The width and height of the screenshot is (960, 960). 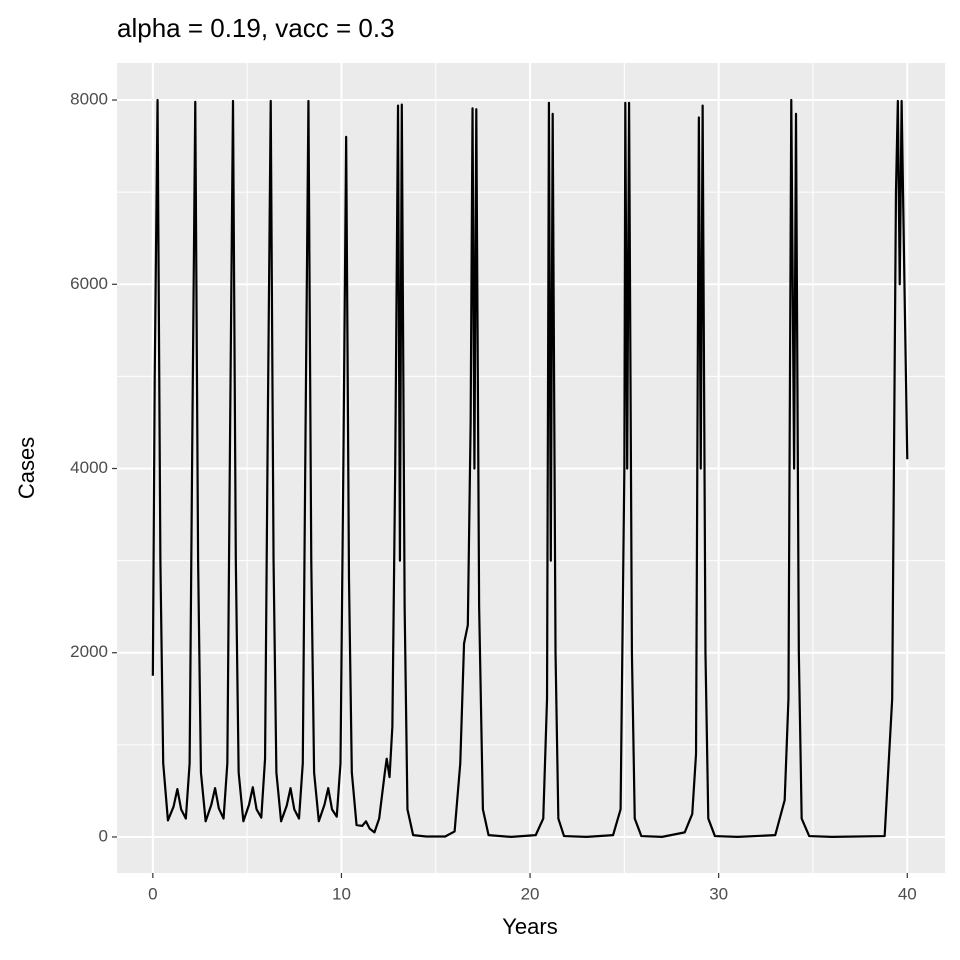 What do you see at coordinates (256, 28) in the screenshot?
I see `chart-title: alpha = 0.19, vacc = 0.3` at bounding box center [256, 28].